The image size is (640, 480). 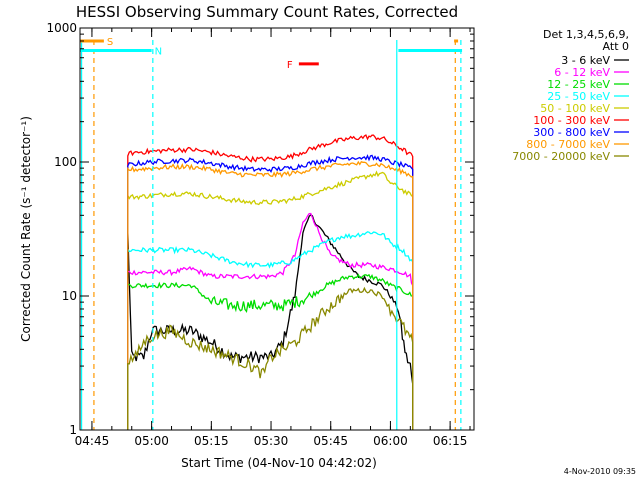 I want to click on legend-entry-label: 3 - 6 keV, so click(x=585, y=60).